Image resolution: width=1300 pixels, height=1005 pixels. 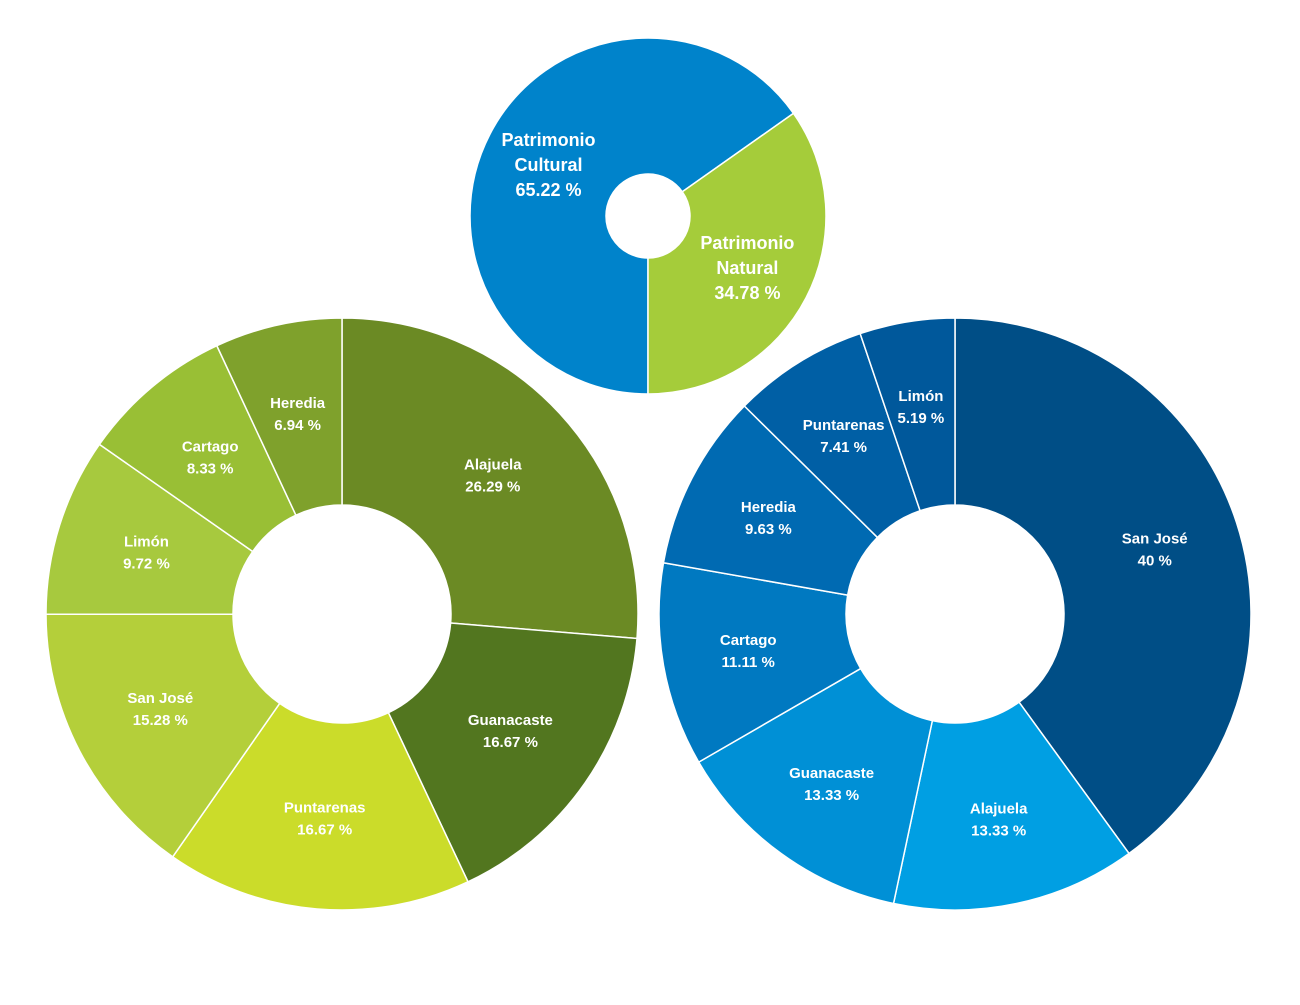 I want to click on slice-value-label: 65.22 %, so click(x=549, y=190).